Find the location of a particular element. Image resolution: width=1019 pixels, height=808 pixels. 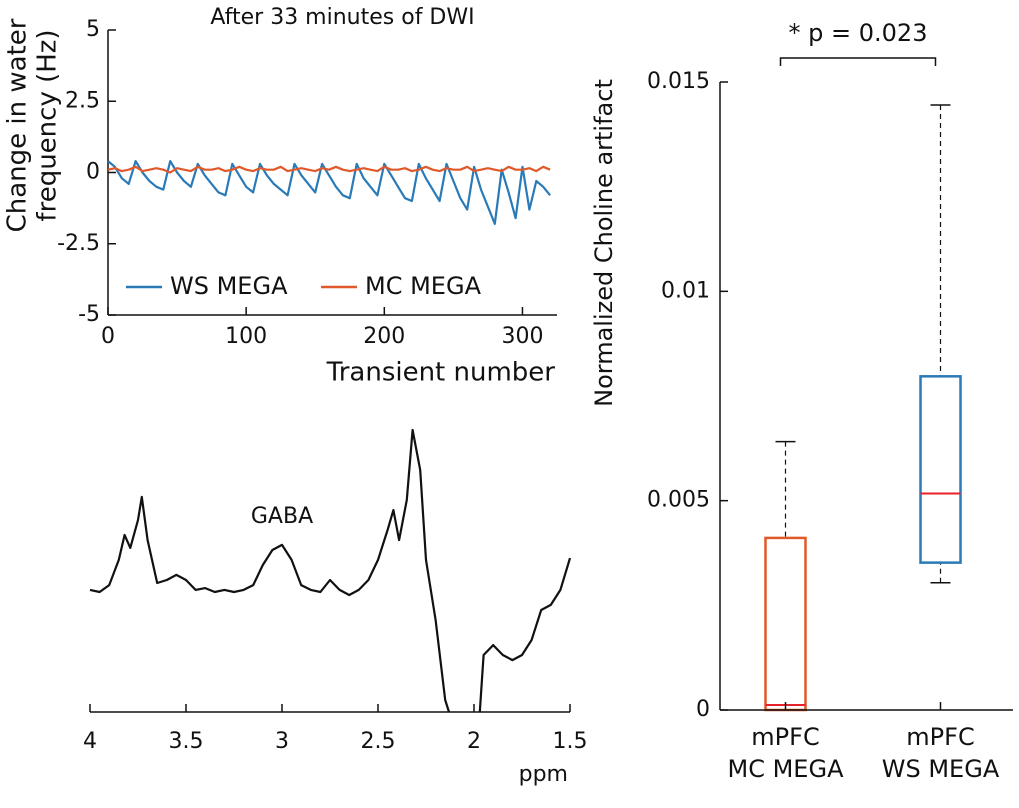

x-axis-label: ppm is located at coordinates (543, 774).